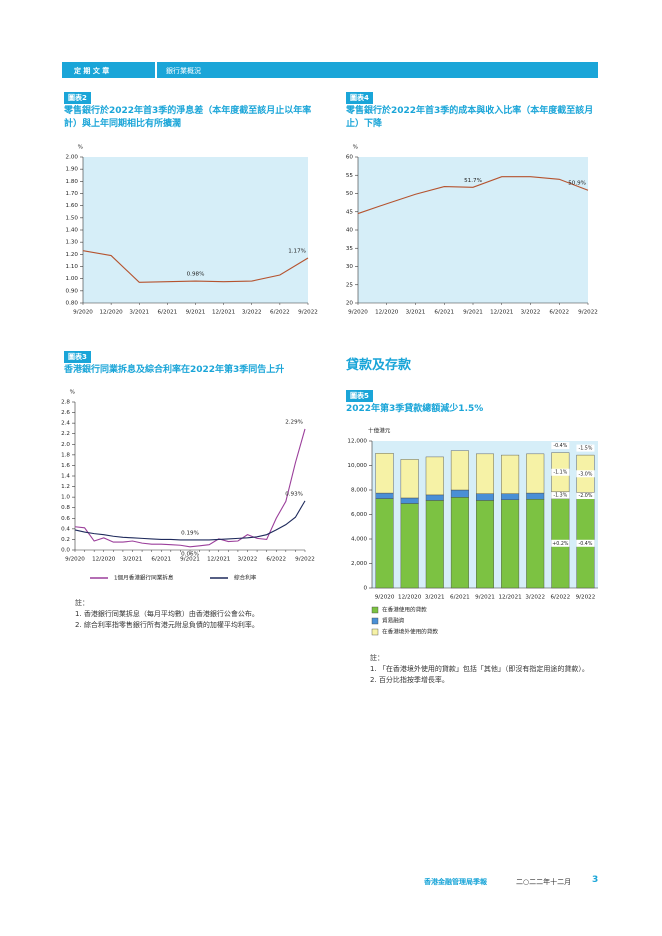 Image resolution: width=662 pixels, height=936 pixels. What do you see at coordinates (393, 621) in the screenshot?
I see `legend-label: 貿易融資` at bounding box center [393, 621].